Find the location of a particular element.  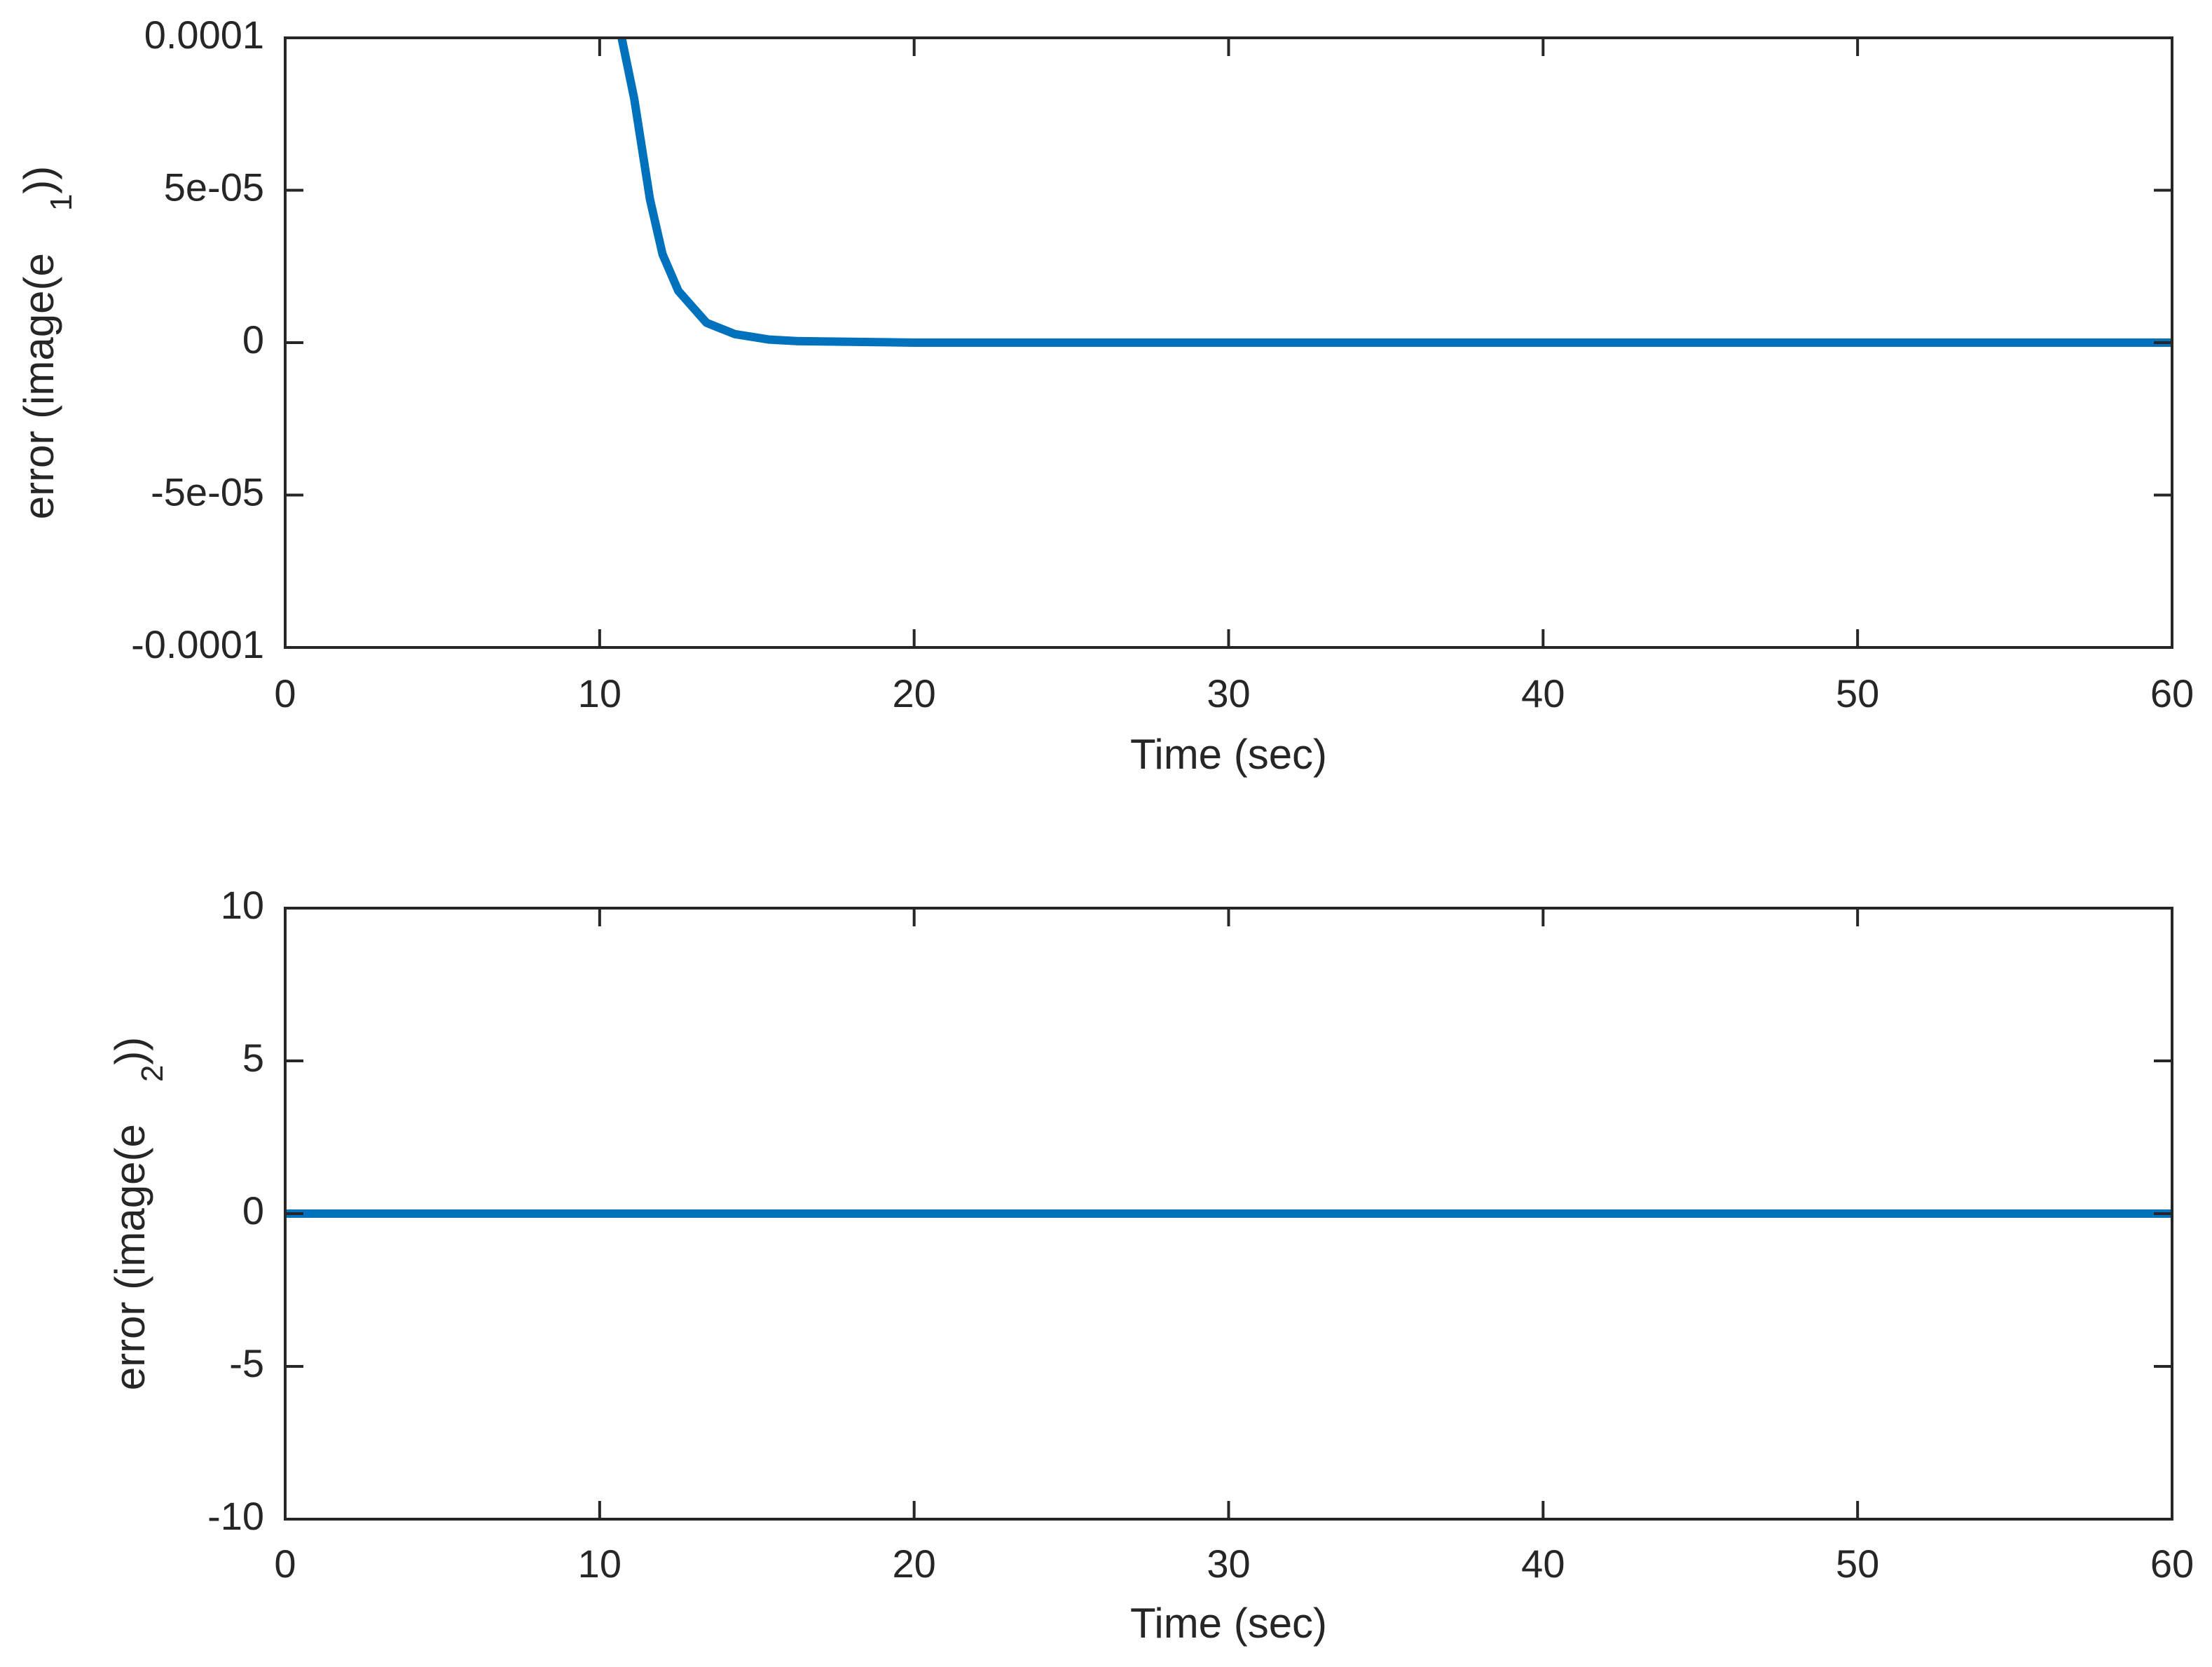

y-axis-label: error (image(e 2)) is located at coordinates (138, 1214).